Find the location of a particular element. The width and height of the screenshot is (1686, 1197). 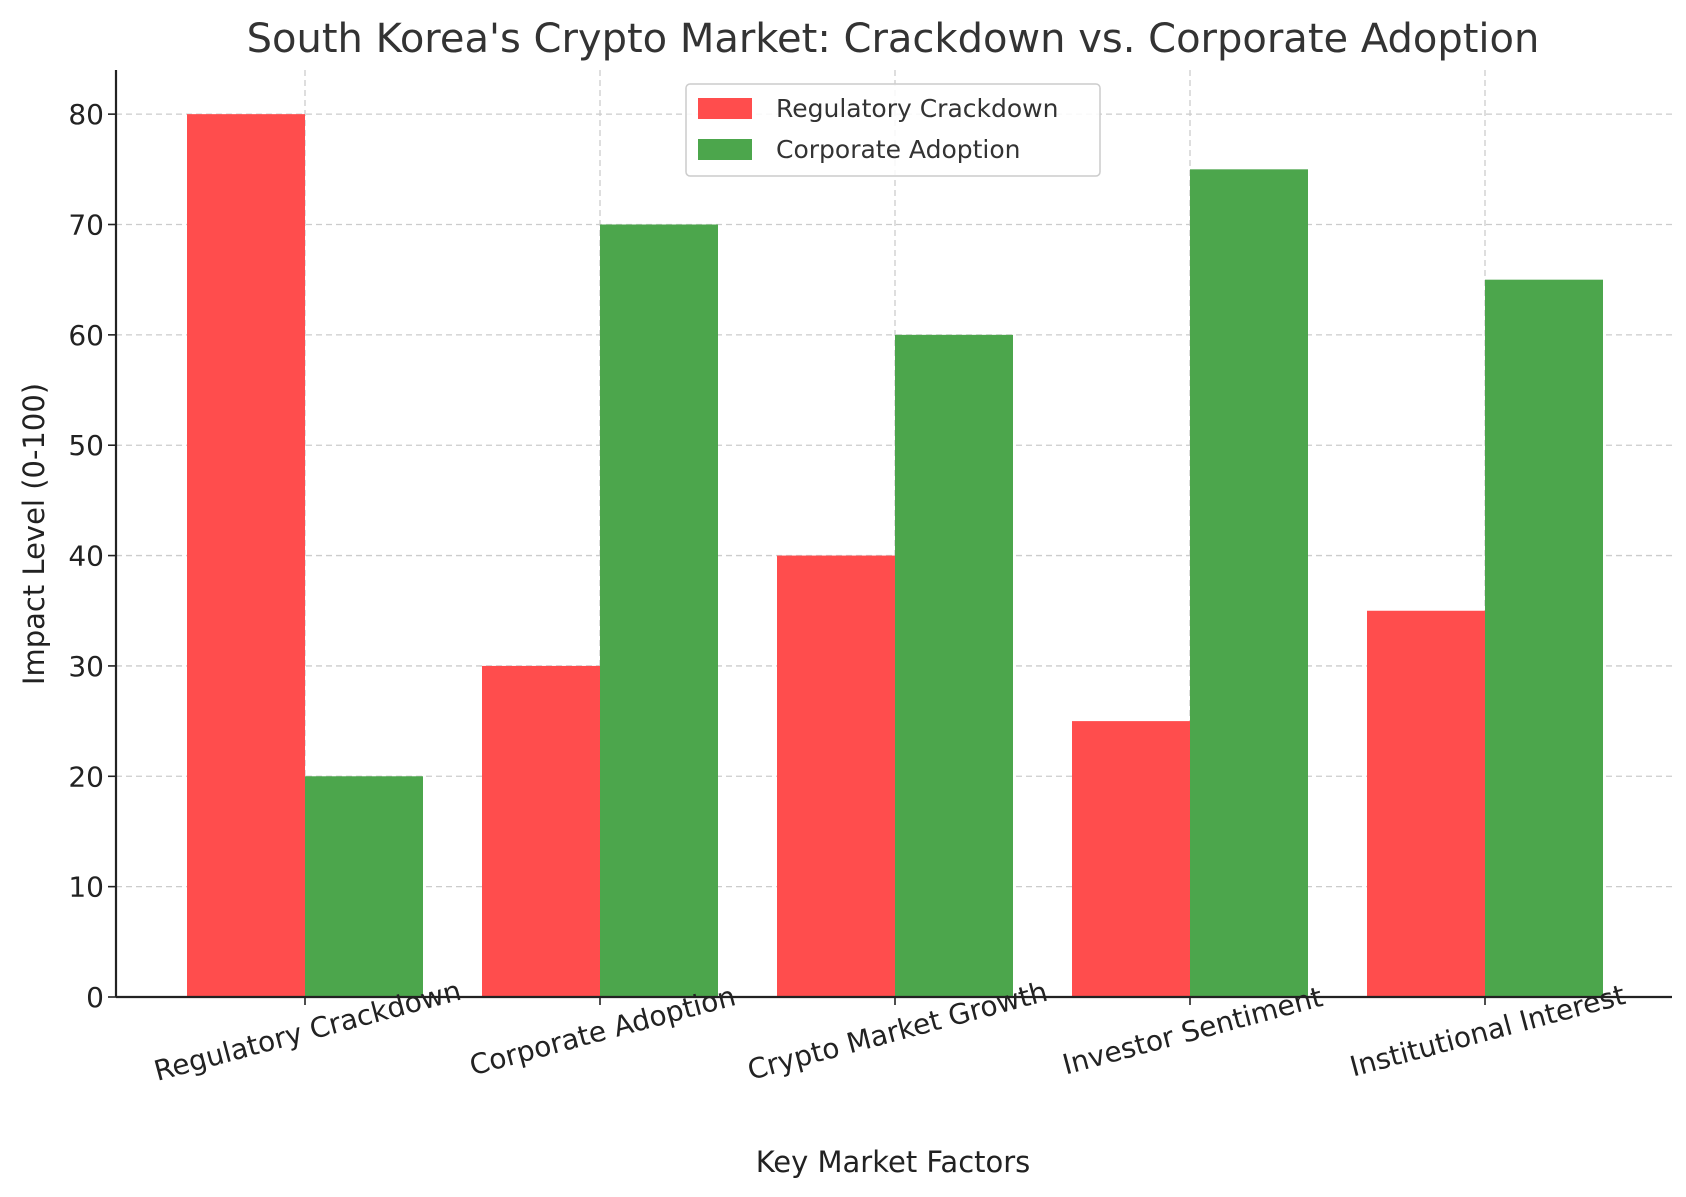

bar-regulatory-crackdown-corporate-adoption is located at coordinates (541, 831).